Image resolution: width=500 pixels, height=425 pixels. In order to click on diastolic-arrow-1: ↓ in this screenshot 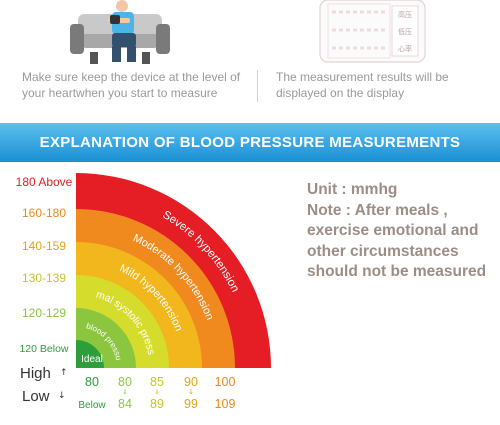, I will do `click(125, 392)`.